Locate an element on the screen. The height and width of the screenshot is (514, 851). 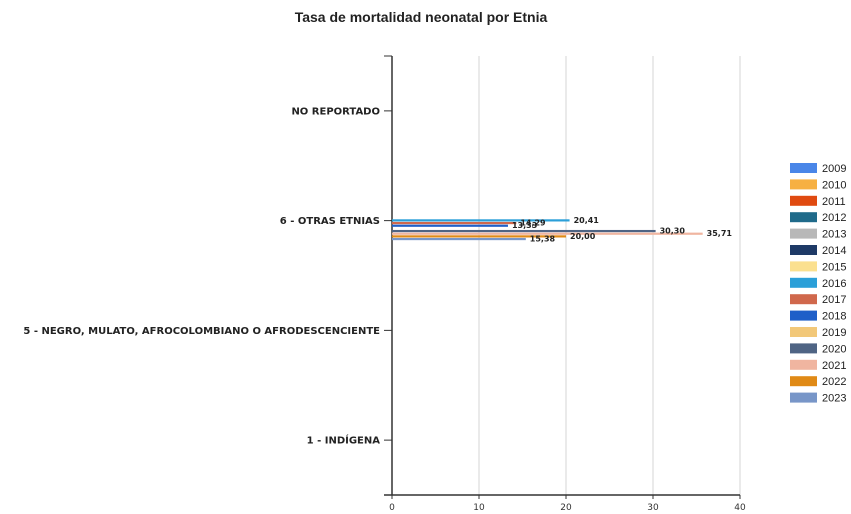
legend-label-2014: 2014 is located at coordinates (834, 251).